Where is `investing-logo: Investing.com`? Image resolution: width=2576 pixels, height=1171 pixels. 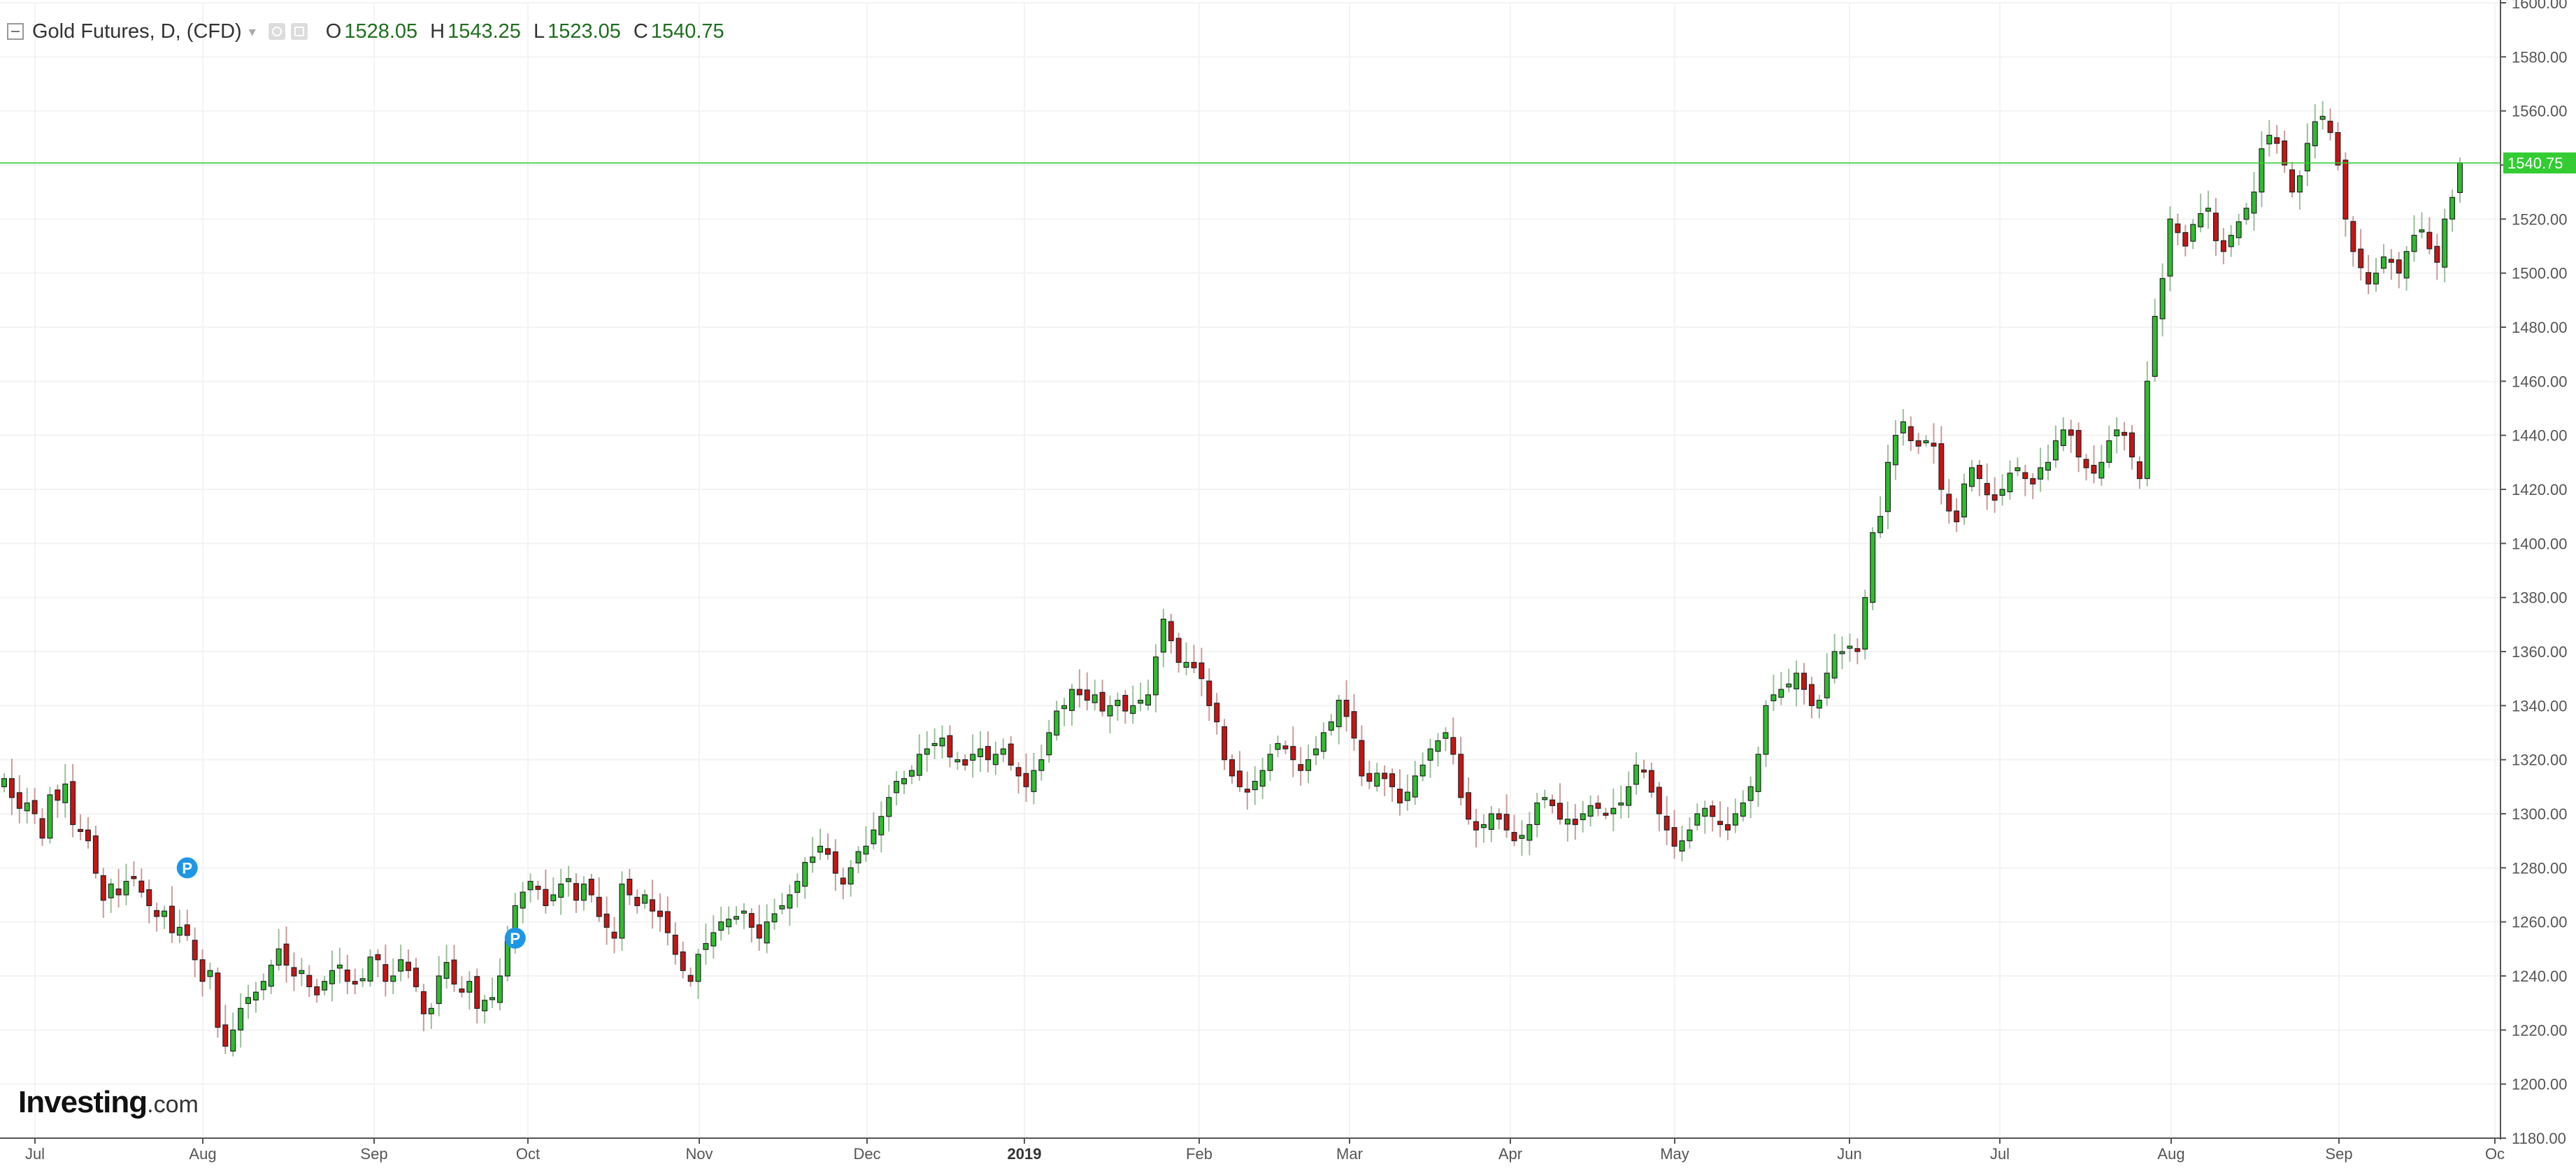
investing-logo: Investing.com is located at coordinates (108, 1102).